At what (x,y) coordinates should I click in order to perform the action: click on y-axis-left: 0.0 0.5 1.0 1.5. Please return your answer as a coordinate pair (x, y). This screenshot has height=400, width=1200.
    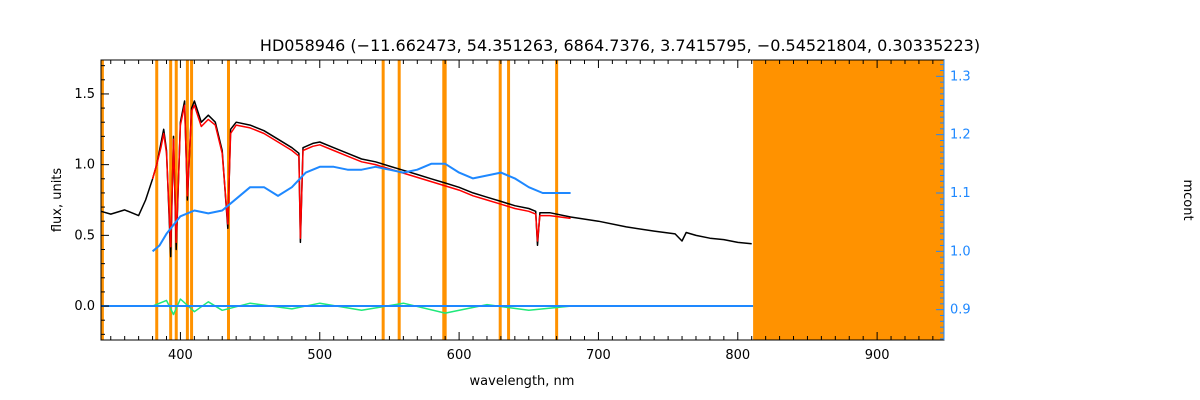
    Looking at the image, I should click on (91, 200).